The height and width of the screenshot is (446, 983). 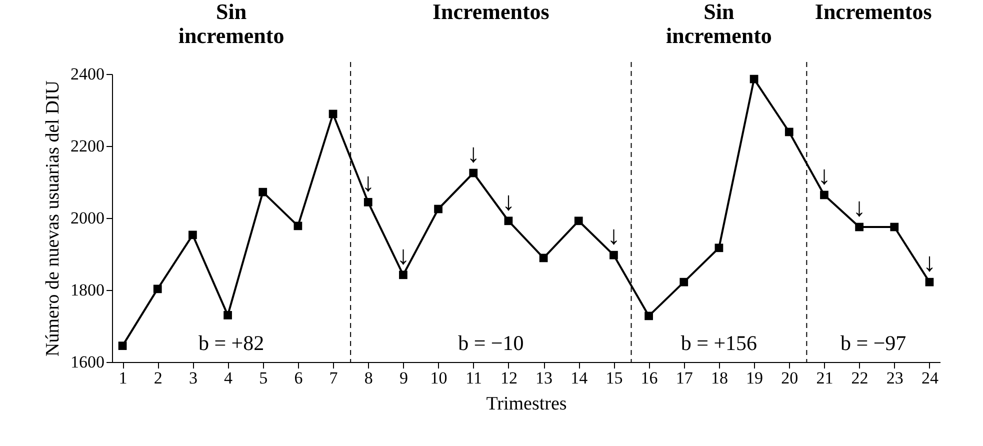 What do you see at coordinates (526, 404) in the screenshot?
I see `x-axis-title: Trimestres` at bounding box center [526, 404].